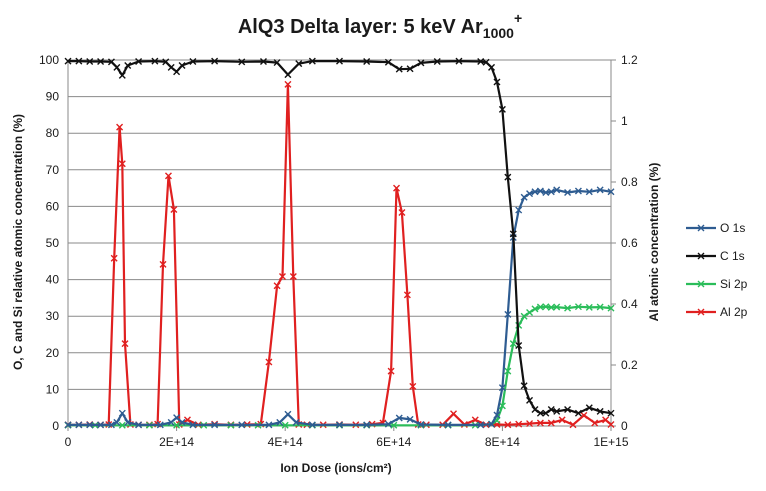  What do you see at coordinates (53, 316) in the screenshot?
I see `y-tick-label: 30` at bounding box center [53, 316].